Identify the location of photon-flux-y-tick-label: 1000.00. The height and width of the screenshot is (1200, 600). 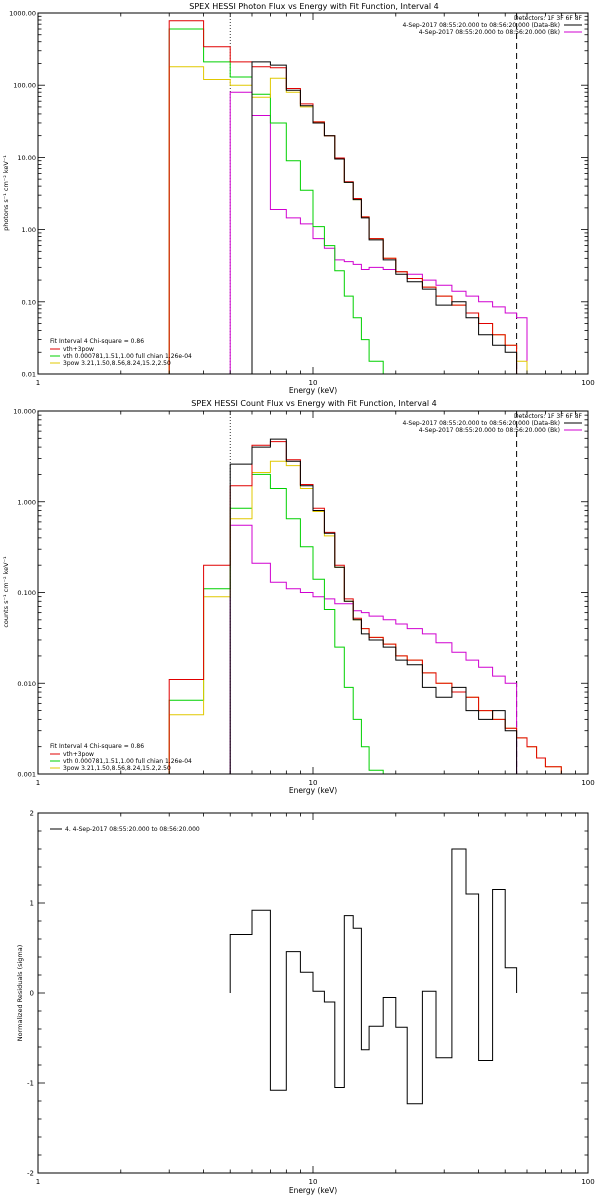
(22, 14).